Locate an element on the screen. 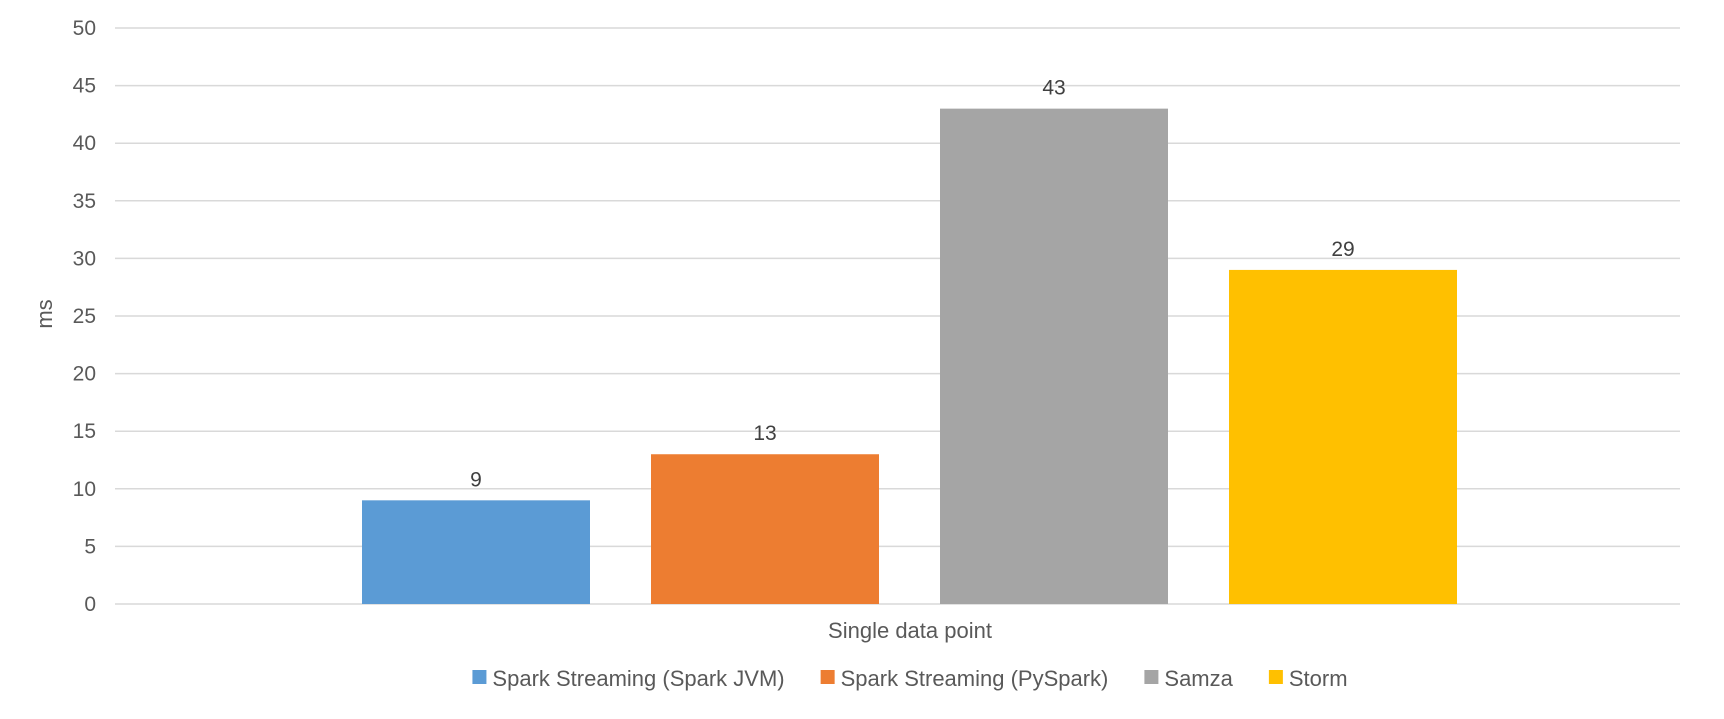 Image resolution: width=1724 pixels, height=719 pixels. y-tick-label: 35 is located at coordinates (84, 201).